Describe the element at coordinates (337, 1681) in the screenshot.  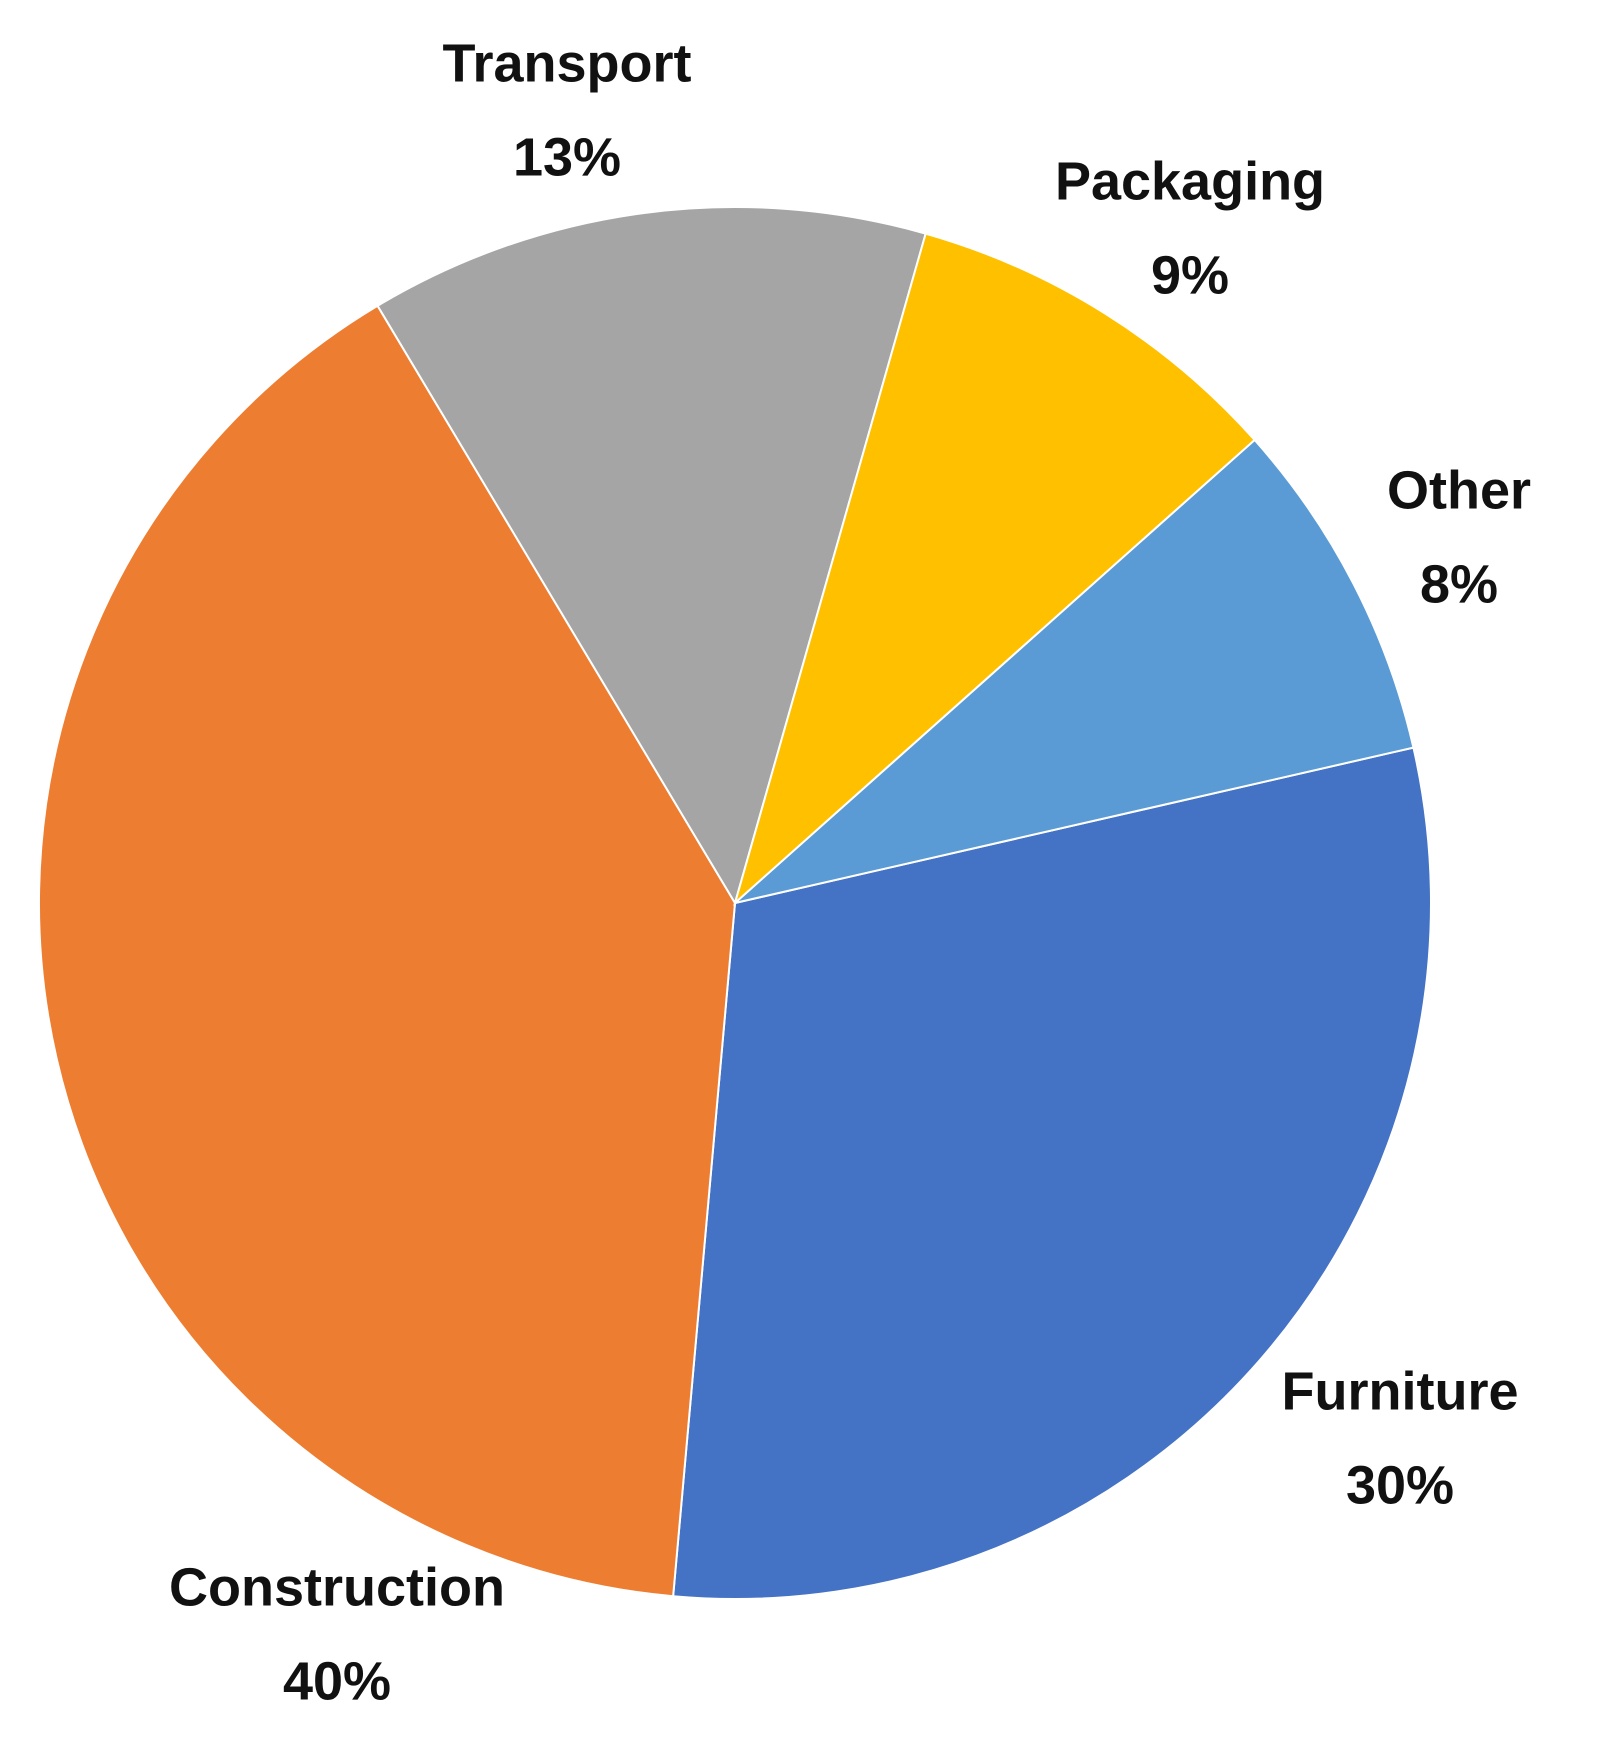
I see `slice-value-label: 40%` at that location.